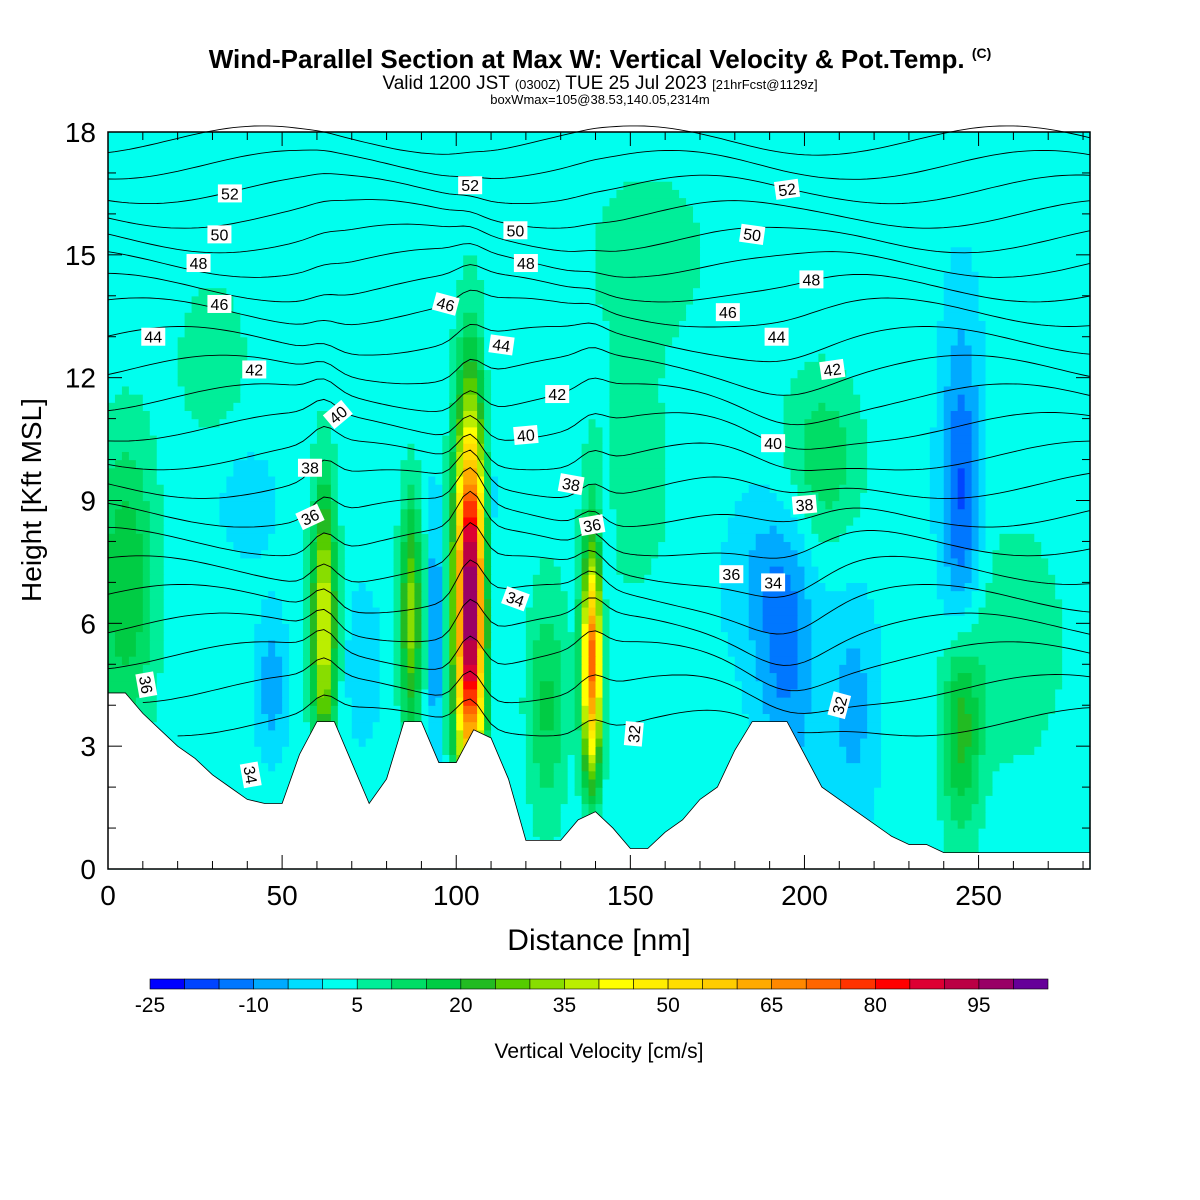 The width and height of the screenshot is (1200, 1200). I want to click on contour-label-text: 42, so click(557, 395).